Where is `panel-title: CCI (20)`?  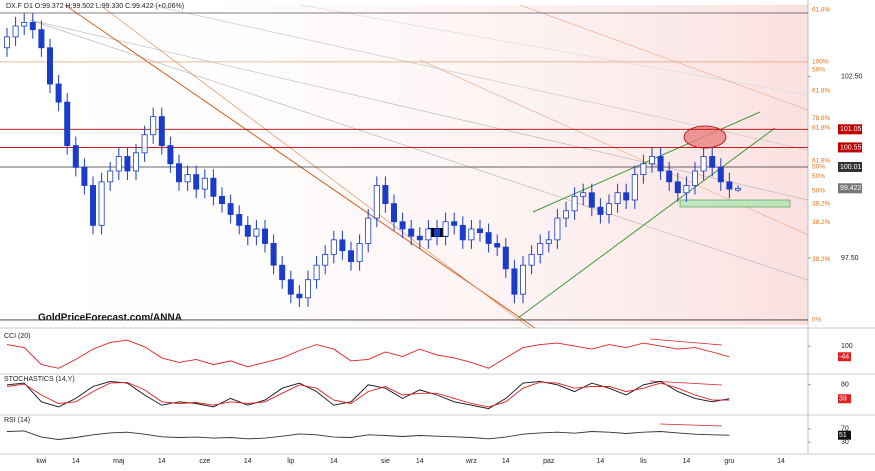 panel-title: CCI (20) is located at coordinates (17, 336).